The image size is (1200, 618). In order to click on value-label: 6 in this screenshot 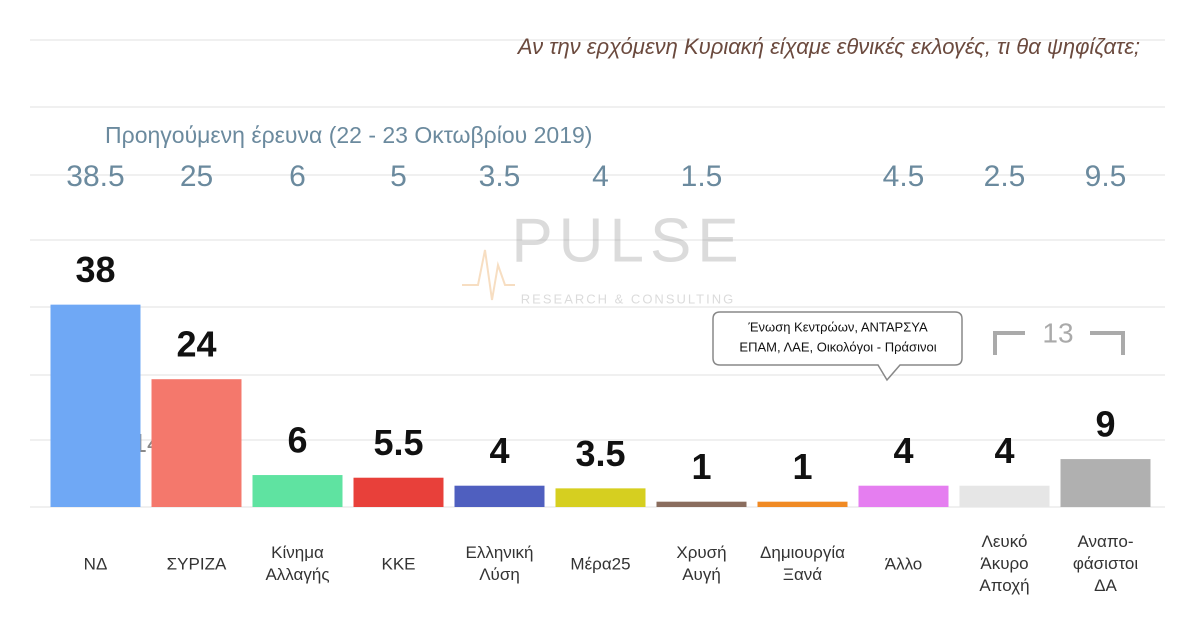, I will do `click(297, 440)`.